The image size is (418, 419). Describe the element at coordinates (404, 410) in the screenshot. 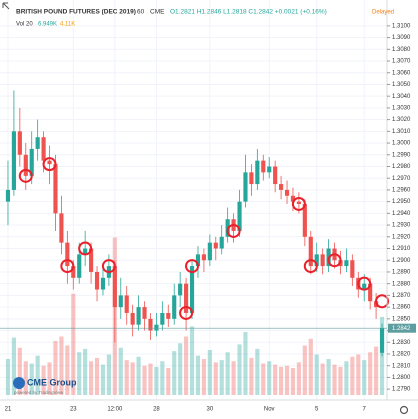

I see `settings-icon` at that location.